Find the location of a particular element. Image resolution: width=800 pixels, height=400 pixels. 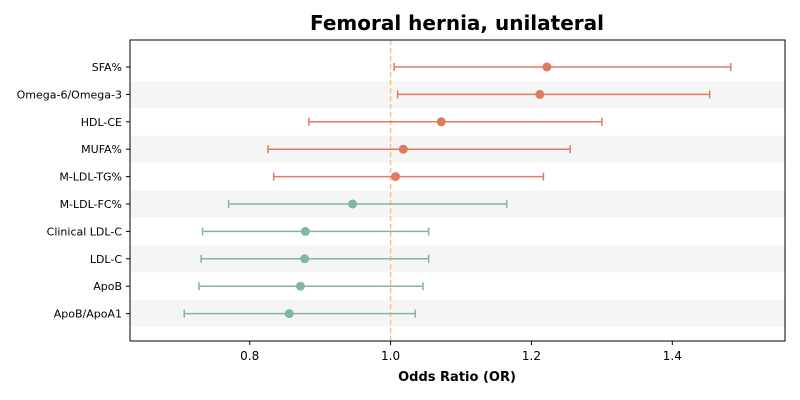

category-label: HDL-CE is located at coordinates (101, 122).